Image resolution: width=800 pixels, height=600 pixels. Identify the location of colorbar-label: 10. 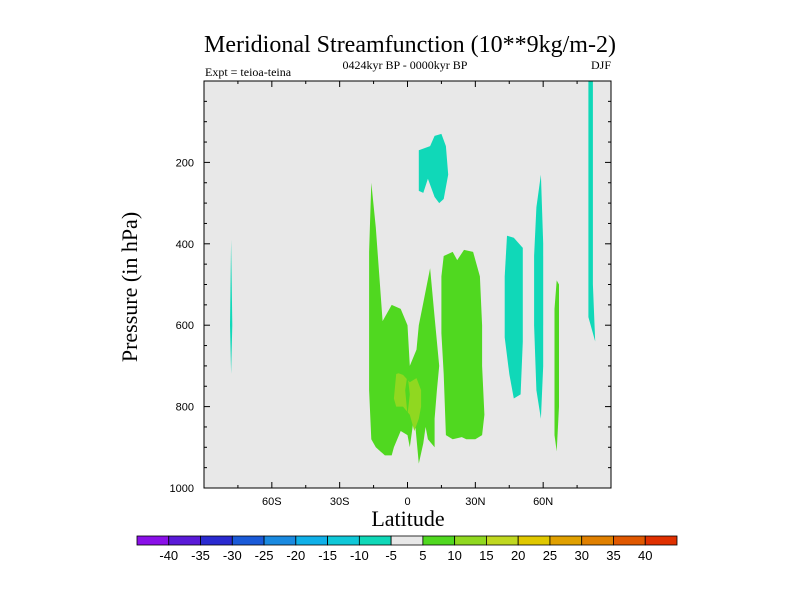
(454, 555).